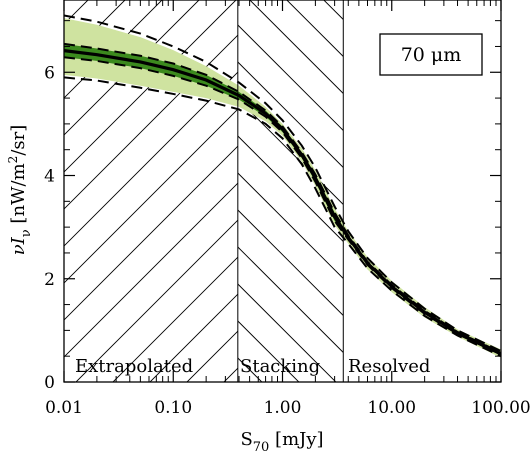 This screenshot has width=530, height=466. Describe the element at coordinates (391, 408) in the screenshot. I see `x-tick-label: 10.00` at that location.